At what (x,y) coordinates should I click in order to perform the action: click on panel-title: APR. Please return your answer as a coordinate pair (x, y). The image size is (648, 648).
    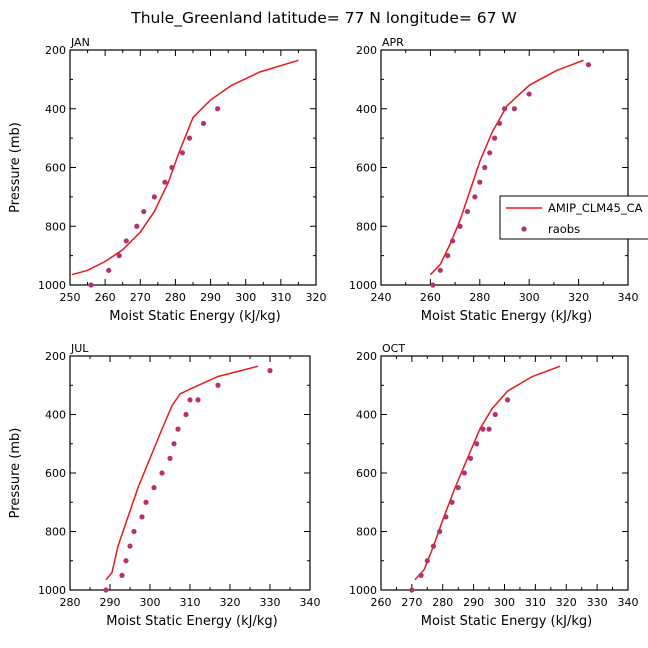
    Looking at the image, I should click on (393, 42).